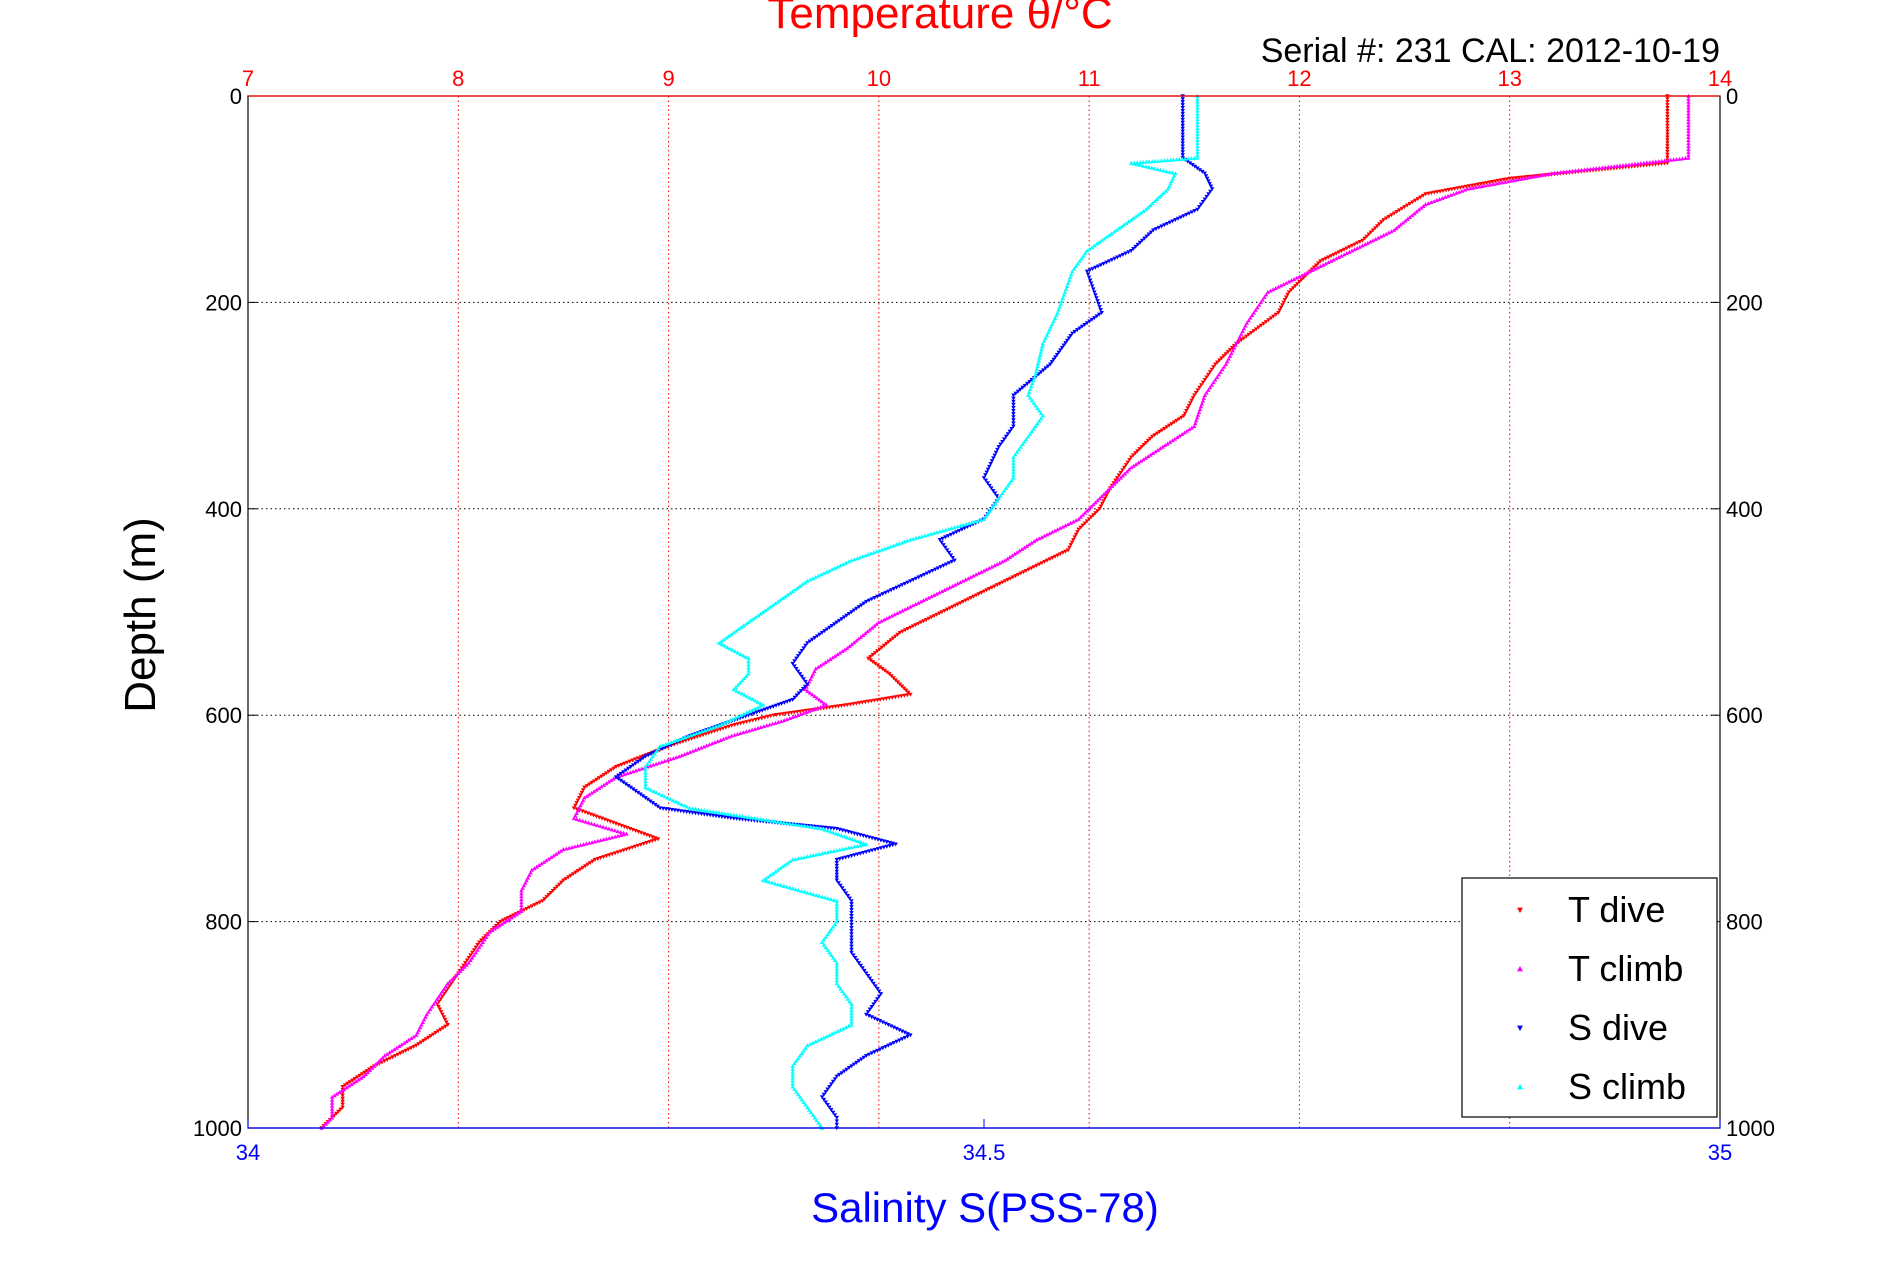 The width and height of the screenshot is (1891, 1262). Describe the element at coordinates (458, 78) in the screenshot. I see `x-top-tick-label: 8` at that location.